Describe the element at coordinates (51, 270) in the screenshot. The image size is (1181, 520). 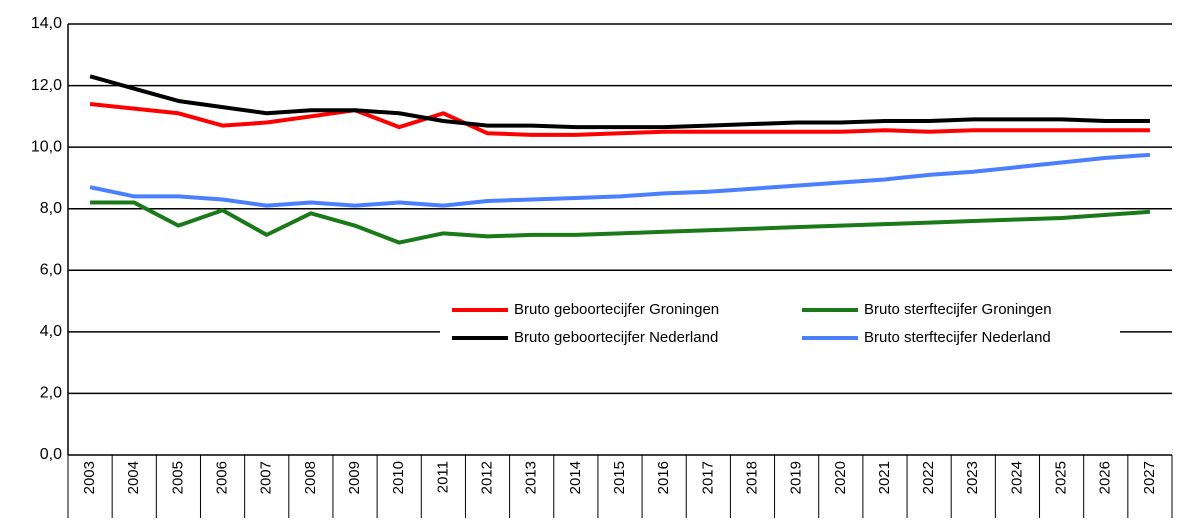
I see `y-tick-label: 6,0` at that location.